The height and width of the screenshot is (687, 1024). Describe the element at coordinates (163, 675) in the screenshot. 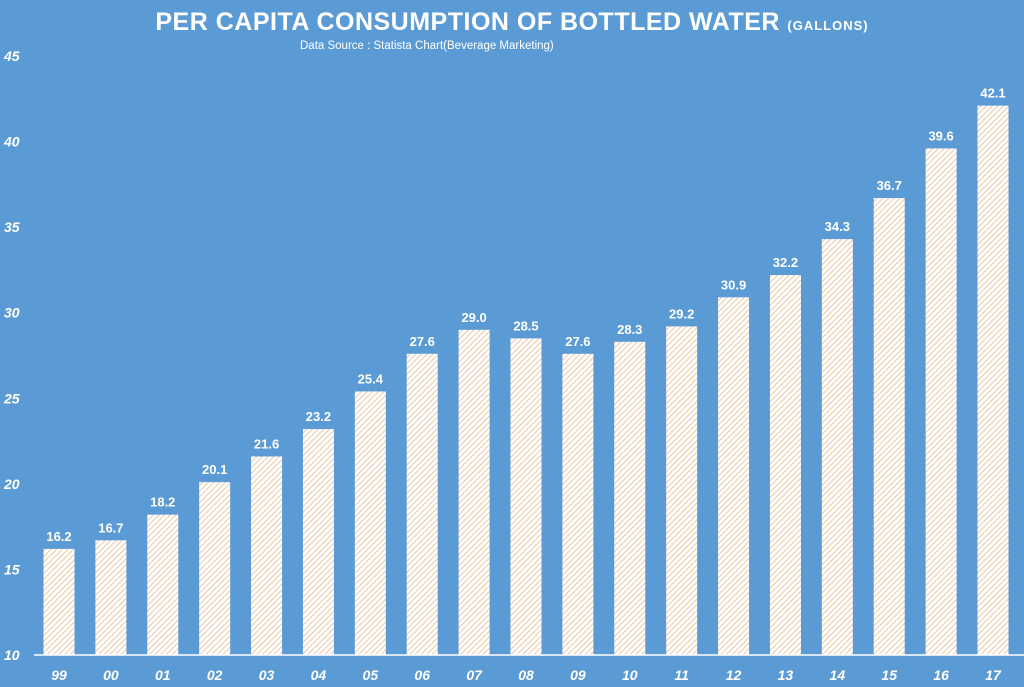

I see `x-tick-label: 01` at that location.